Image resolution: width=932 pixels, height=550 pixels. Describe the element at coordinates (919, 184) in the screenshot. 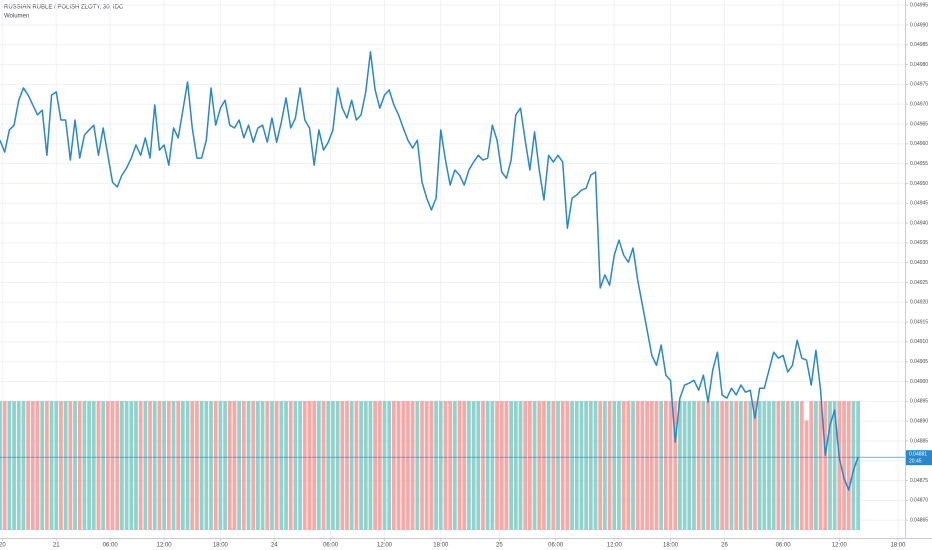

I see `y-tick-label: 0.04950` at that location.